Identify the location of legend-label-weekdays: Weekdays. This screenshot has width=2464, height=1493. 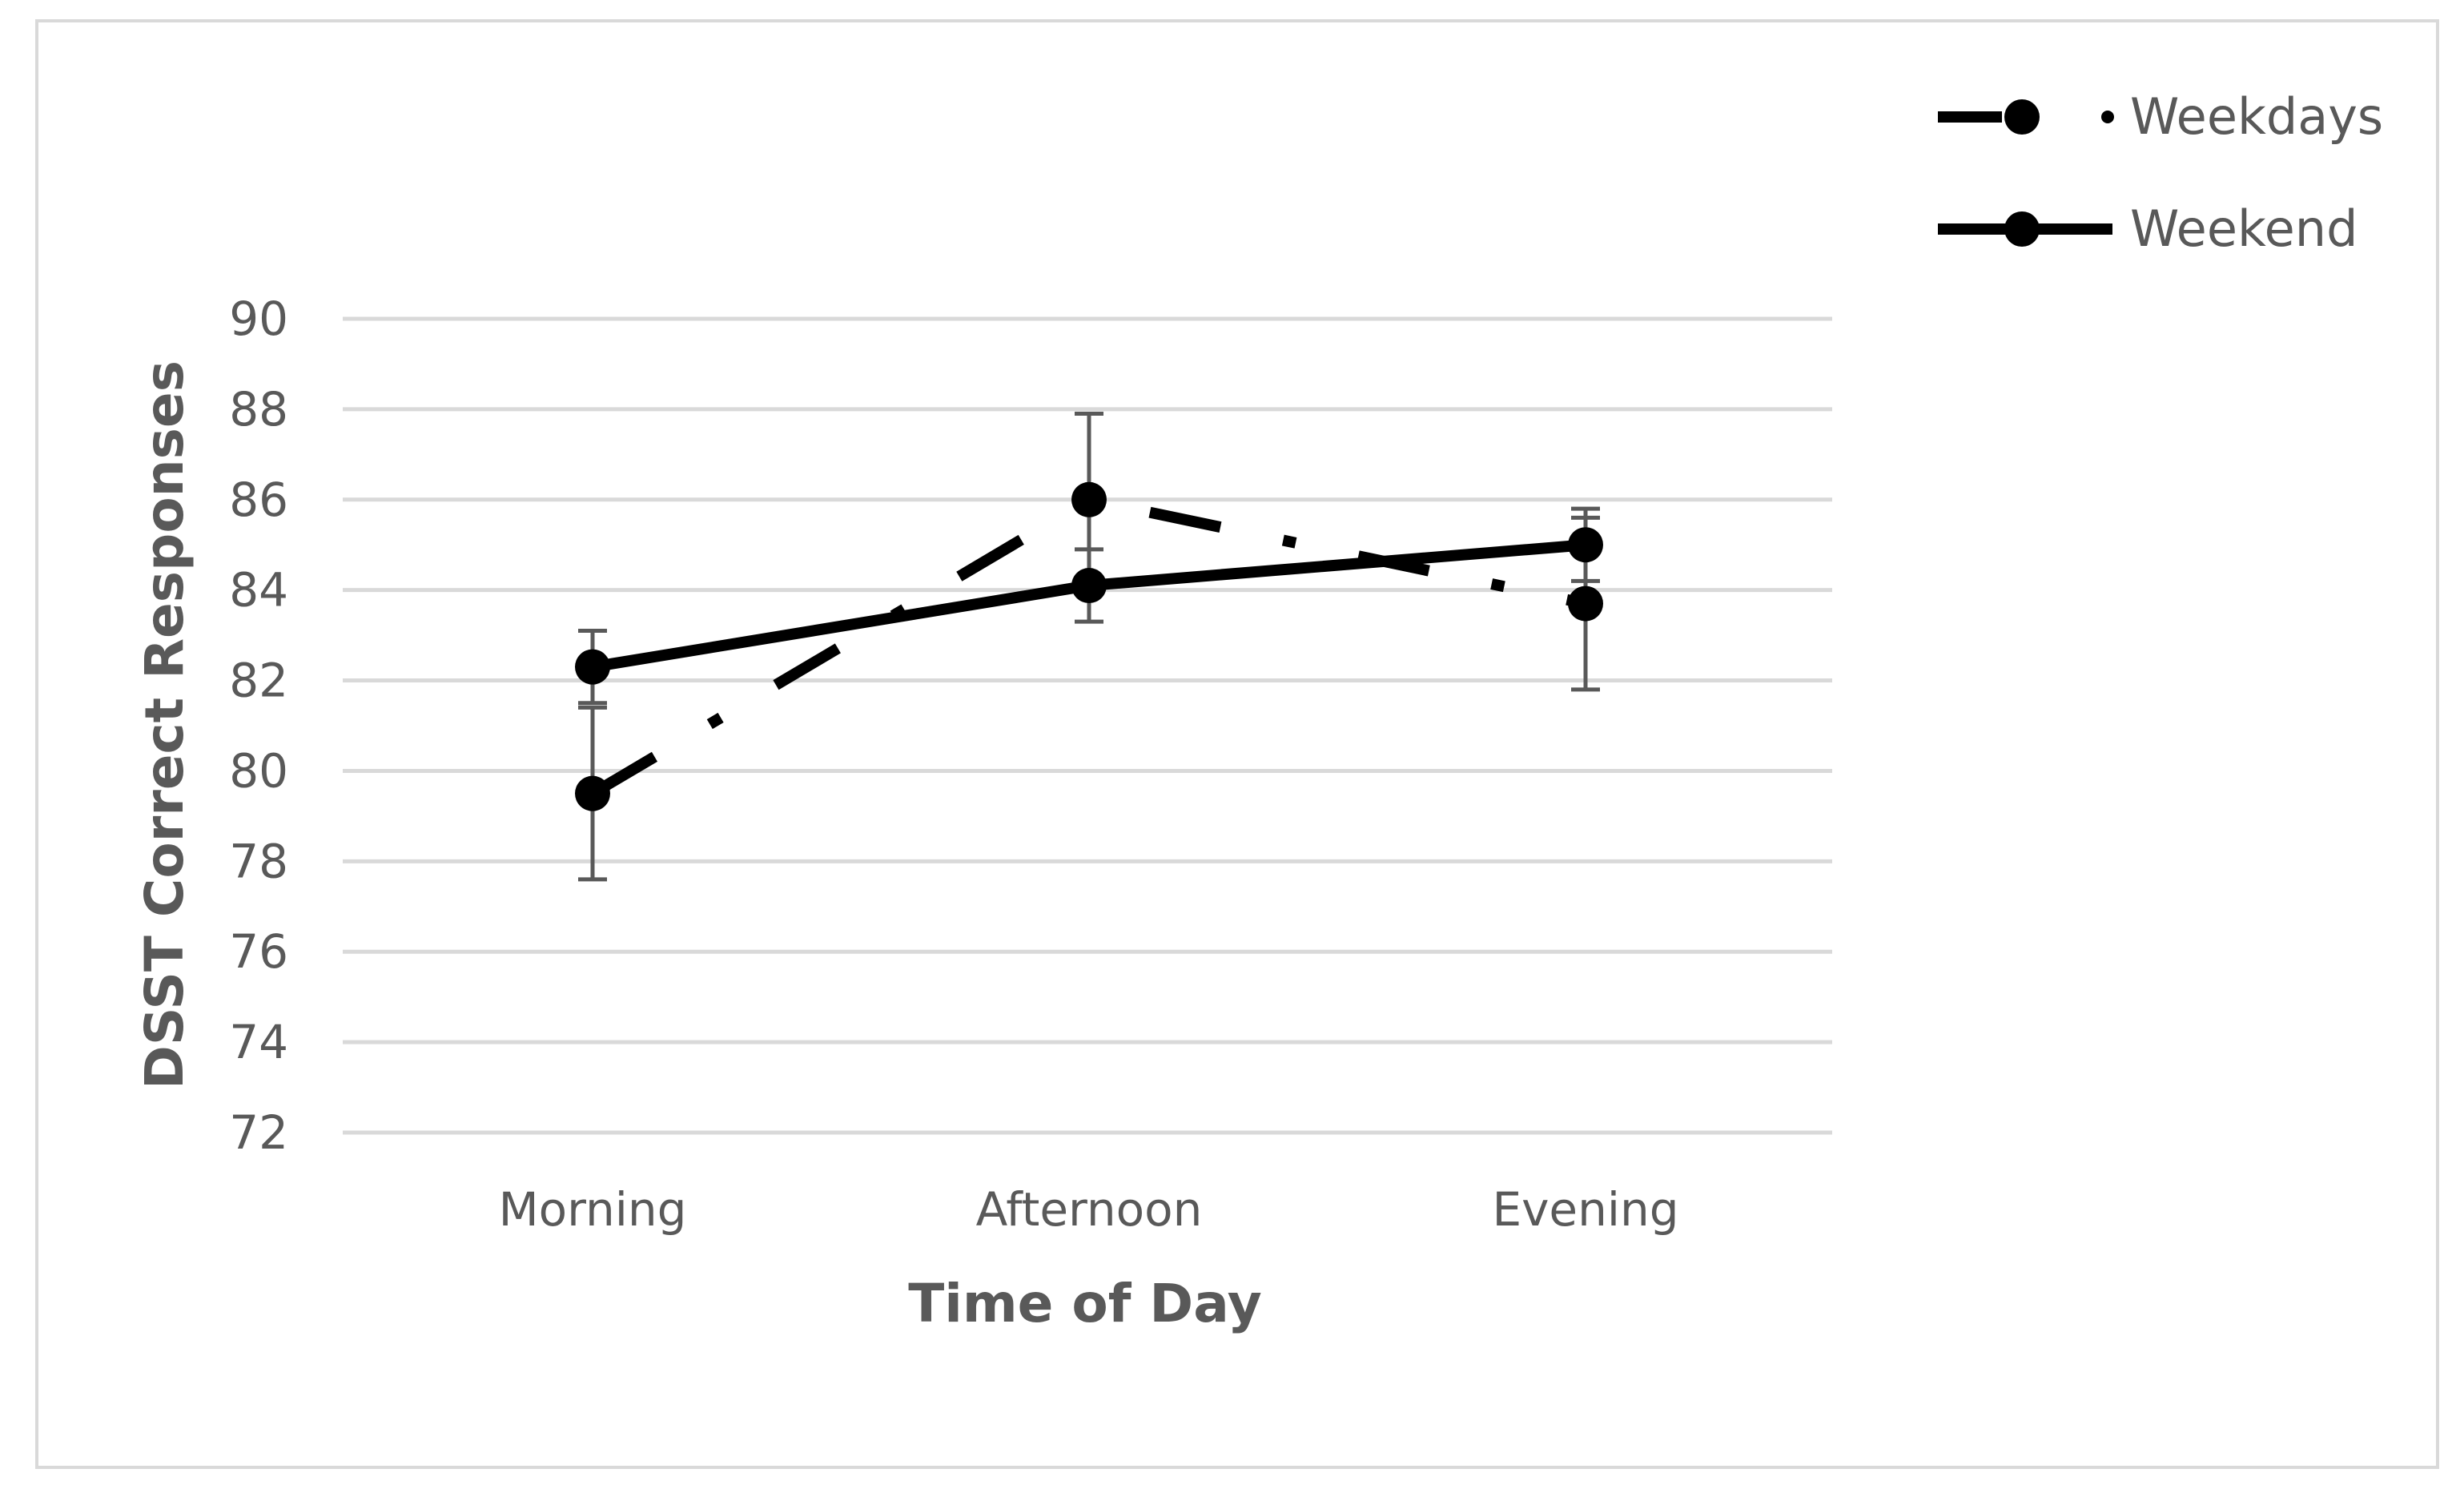
(2256, 116).